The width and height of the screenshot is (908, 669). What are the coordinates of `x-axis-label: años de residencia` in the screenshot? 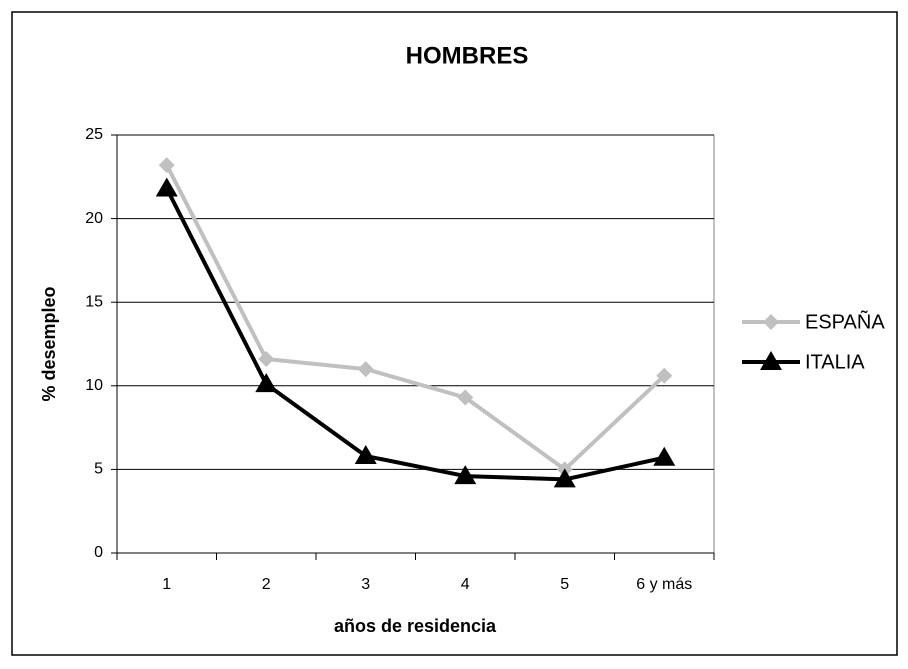 It's located at (415, 626).